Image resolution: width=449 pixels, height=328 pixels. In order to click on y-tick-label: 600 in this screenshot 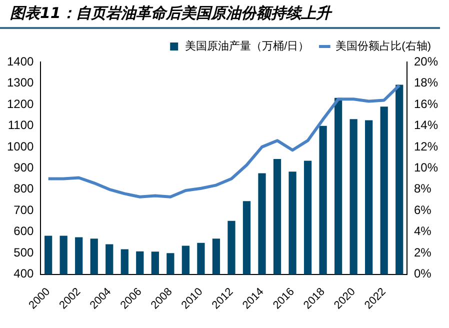, I will do `click(24, 231)`.